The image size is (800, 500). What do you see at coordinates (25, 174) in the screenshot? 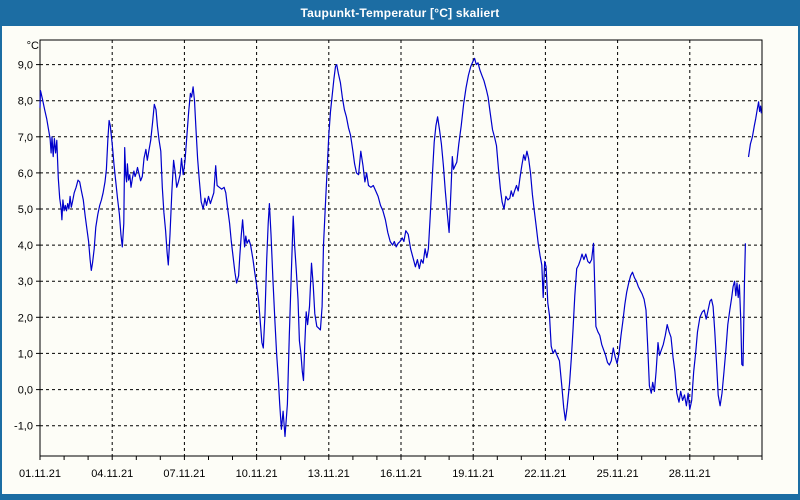
I see `y-axis-tick-label: 6,0` at bounding box center [25, 174].